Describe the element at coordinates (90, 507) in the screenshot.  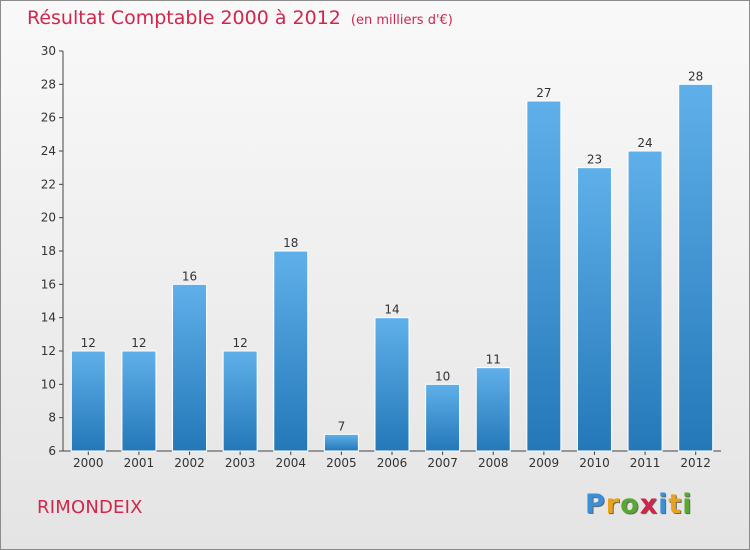
I see `commune-name: RIMONDEIX` at that location.